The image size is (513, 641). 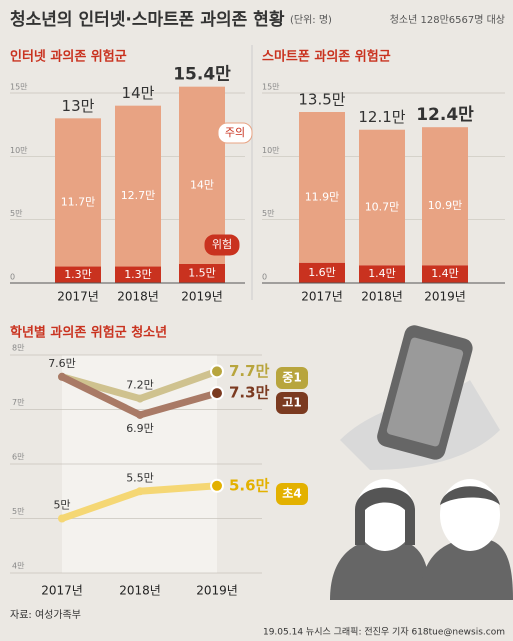 What do you see at coordinates (326, 57) in the screenshot?
I see `chart-title: 스마트폰 과의존 위험군` at bounding box center [326, 57].